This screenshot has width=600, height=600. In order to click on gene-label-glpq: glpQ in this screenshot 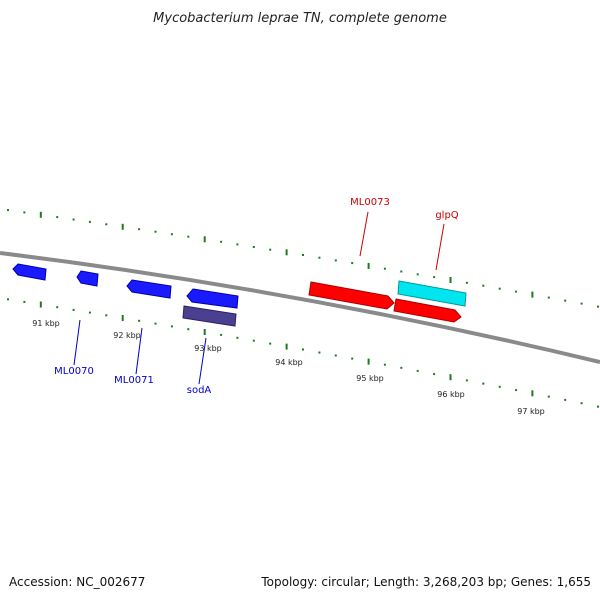, I will do `click(446, 215)`.